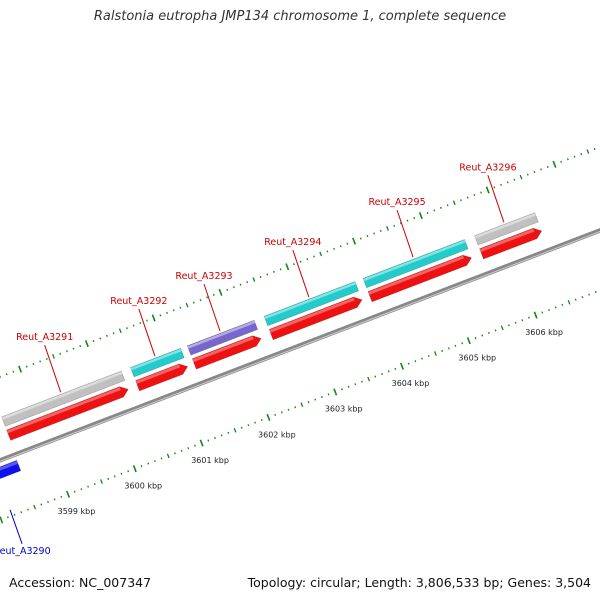 The width and height of the screenshot is (600, 600). Describe the element at coordinates (277, 434) in the screenshot. I see `scale-label: 3602 kbp` at that location.